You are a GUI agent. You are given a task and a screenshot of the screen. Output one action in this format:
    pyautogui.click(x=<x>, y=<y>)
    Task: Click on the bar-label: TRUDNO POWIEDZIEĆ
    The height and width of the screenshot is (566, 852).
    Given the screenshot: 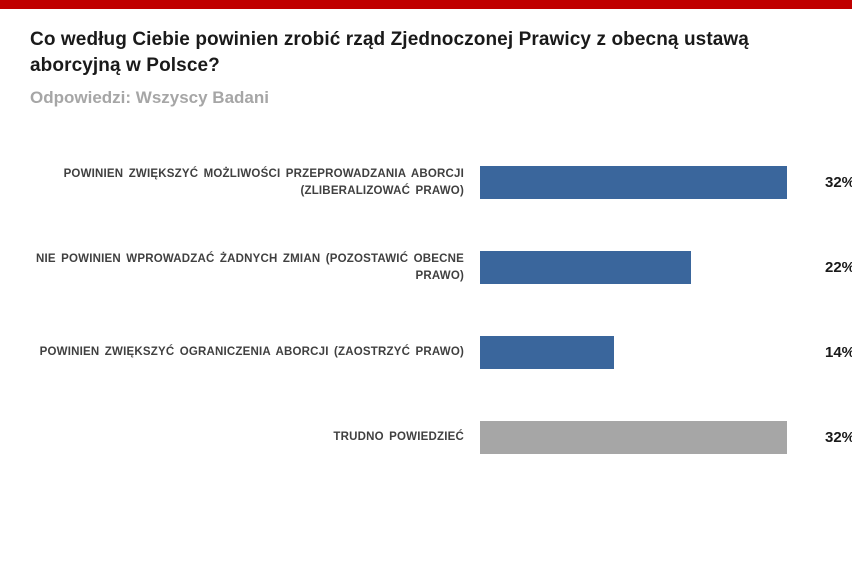 What is the action you would take?
    pyautogui.click(x=398, y=437)
    